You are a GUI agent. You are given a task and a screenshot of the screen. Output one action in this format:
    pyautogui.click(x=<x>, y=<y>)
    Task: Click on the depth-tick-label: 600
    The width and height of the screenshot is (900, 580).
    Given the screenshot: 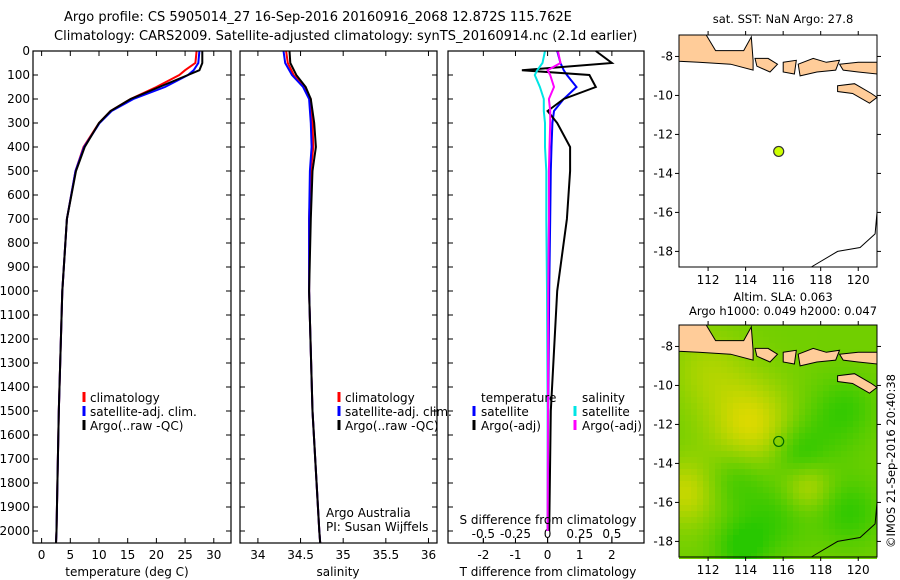 What is the action you would take?
    pyautogui.click(x=18, y=195)
    